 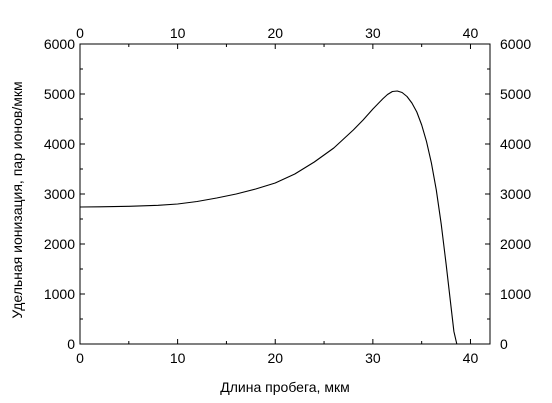 What do you see at coordinates (59, 244) in the screenshot?
I see `y-tick-label-left: 2000` at bounding box center [59, 244].